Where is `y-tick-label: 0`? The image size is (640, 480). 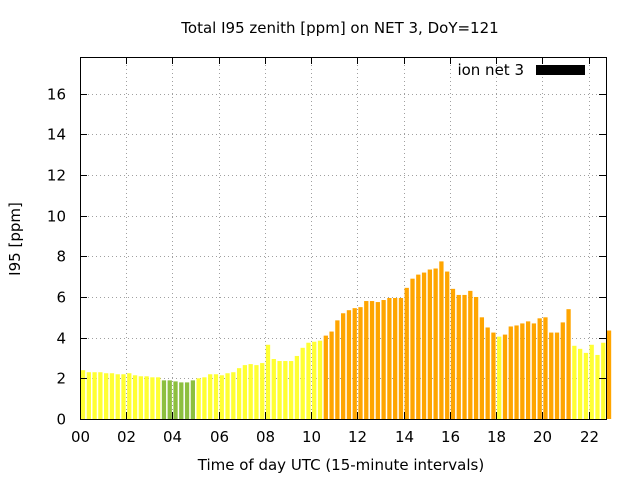
y-tick-label: 0 is located at coordinates (61, 420).